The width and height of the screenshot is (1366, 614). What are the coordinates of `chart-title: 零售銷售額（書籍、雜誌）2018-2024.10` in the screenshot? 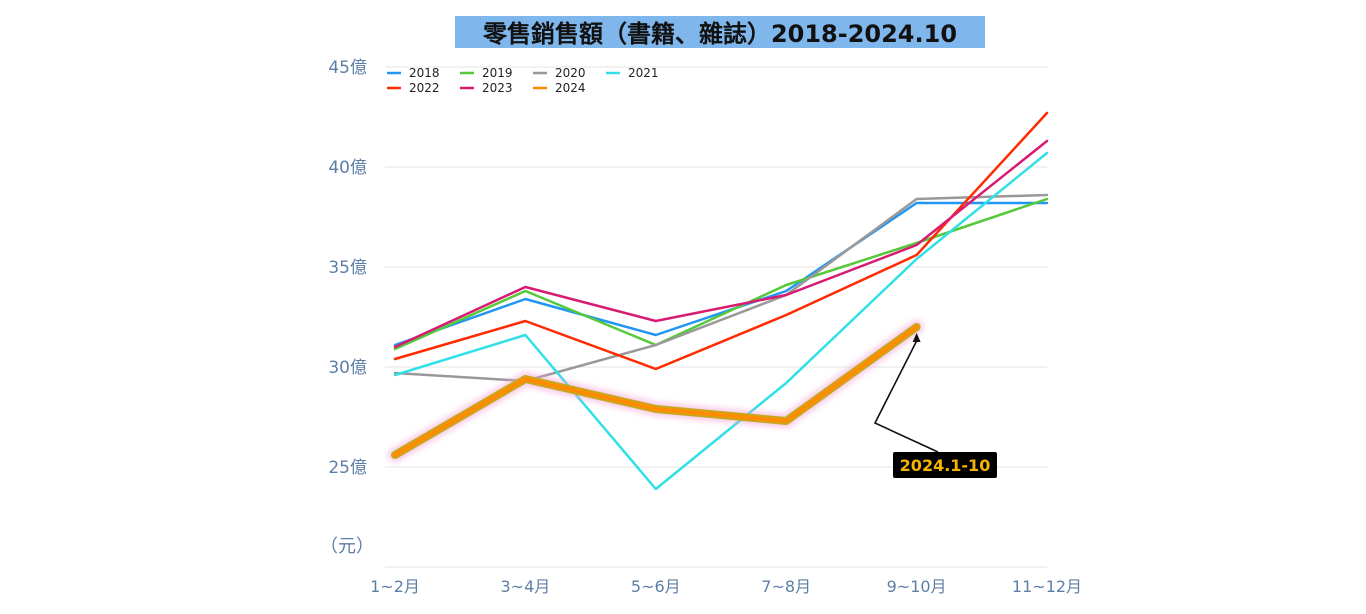 It's located at (719, 34).